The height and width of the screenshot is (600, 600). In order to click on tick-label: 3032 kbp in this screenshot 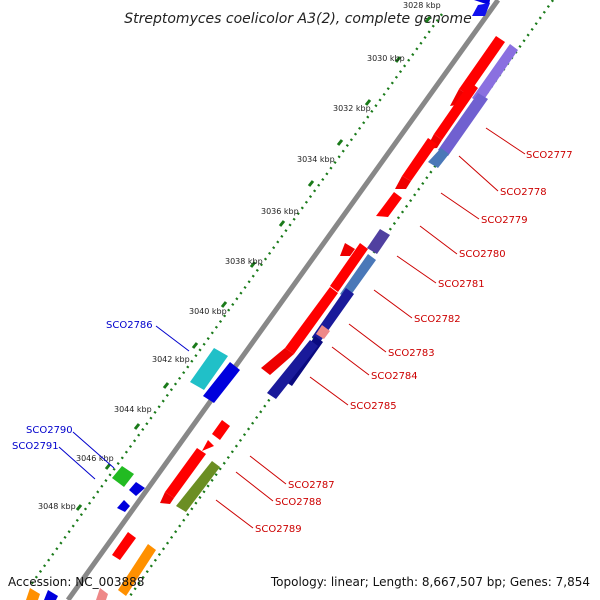, I will do `click(352, 108)`.